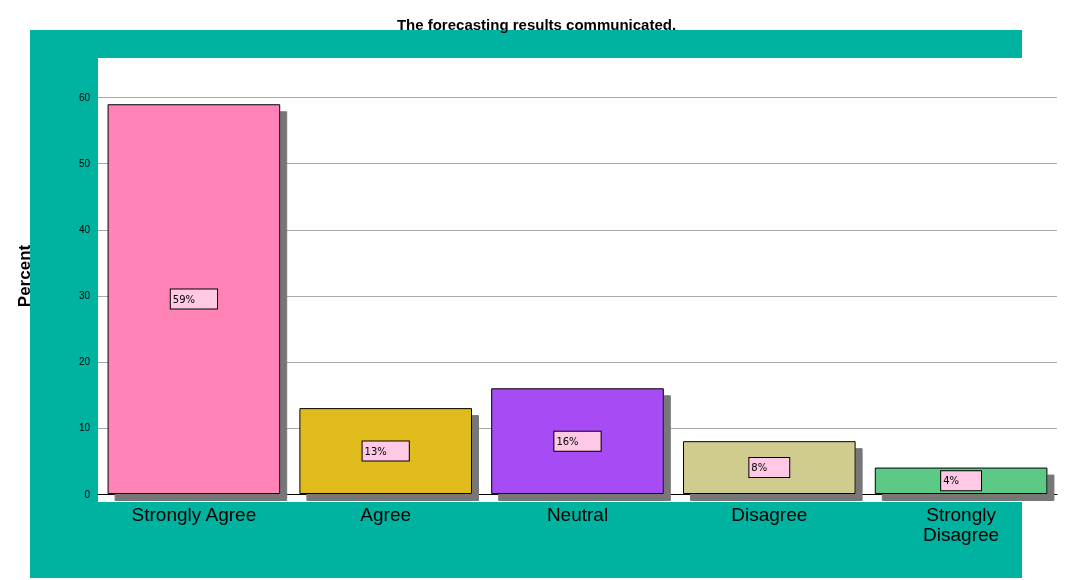 This screenshot has width=1073, height=580. What do you see at coordinates (84, 98) in the screenshot?
I see `y-tick-label: 60` at bounding box center [84, 98].